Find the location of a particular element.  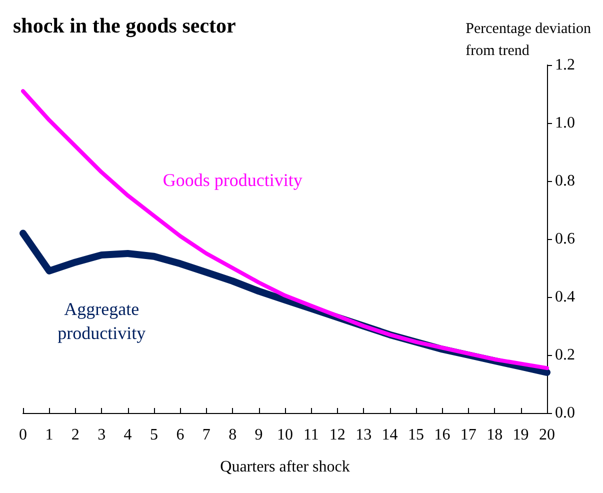

x-tick-label: 18 is located at coordinates (494, 435).